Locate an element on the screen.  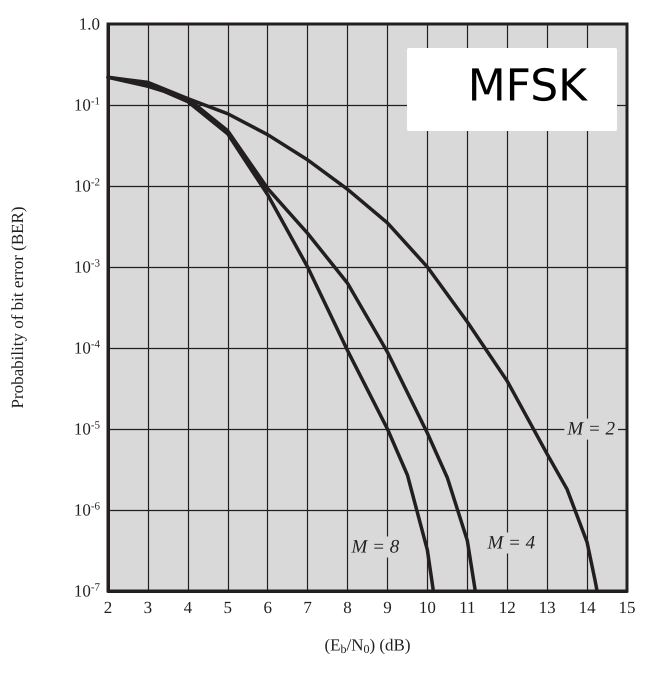
x-tick-label: 15 is located at coordinates (627, 607).